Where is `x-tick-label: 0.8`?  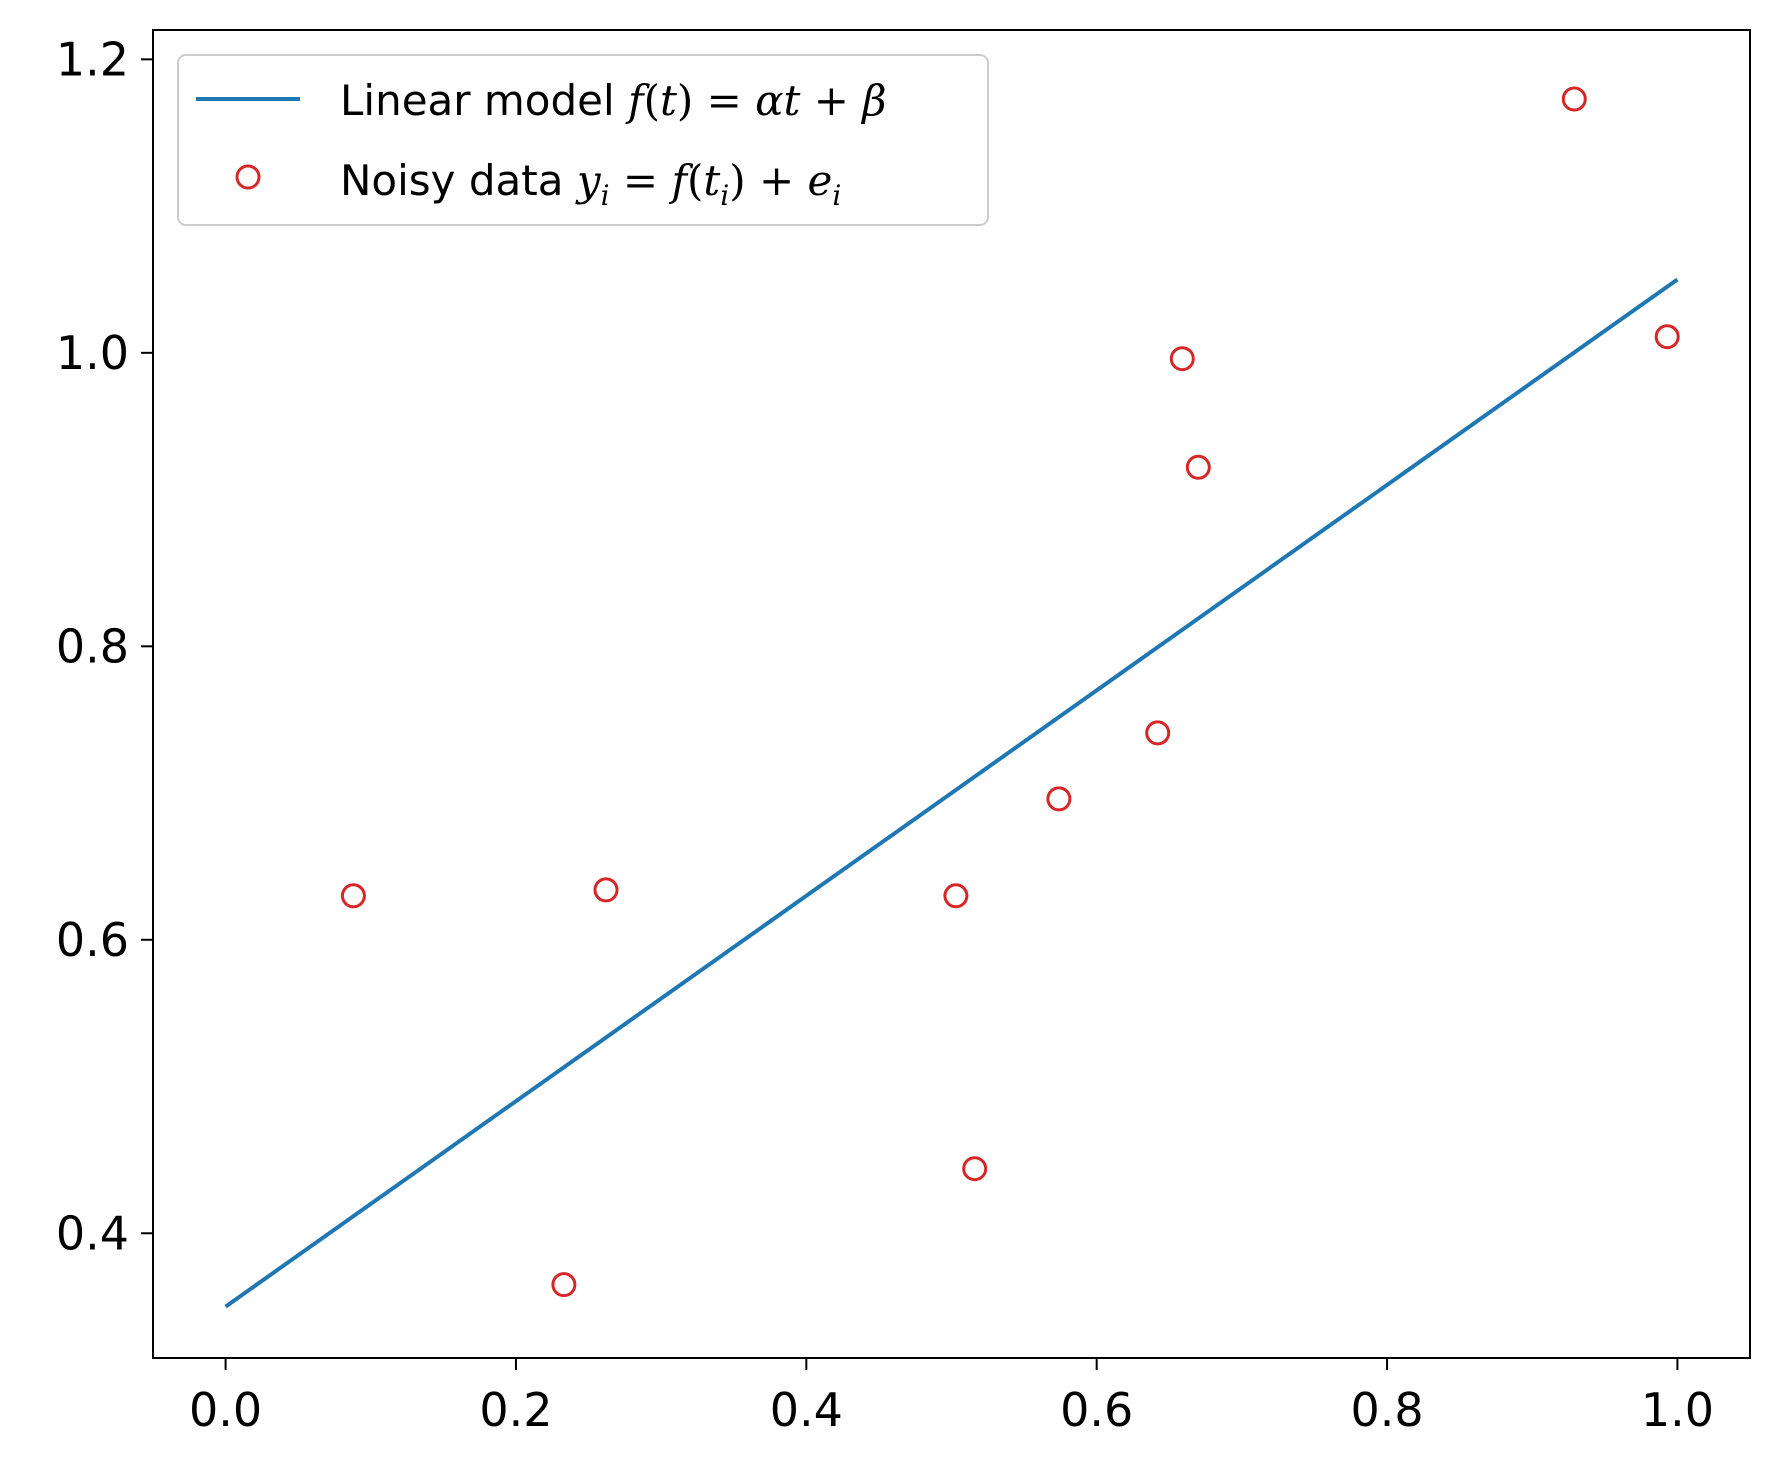 x-tick-label: 0.8 is located at coordinates (1386, 1410).